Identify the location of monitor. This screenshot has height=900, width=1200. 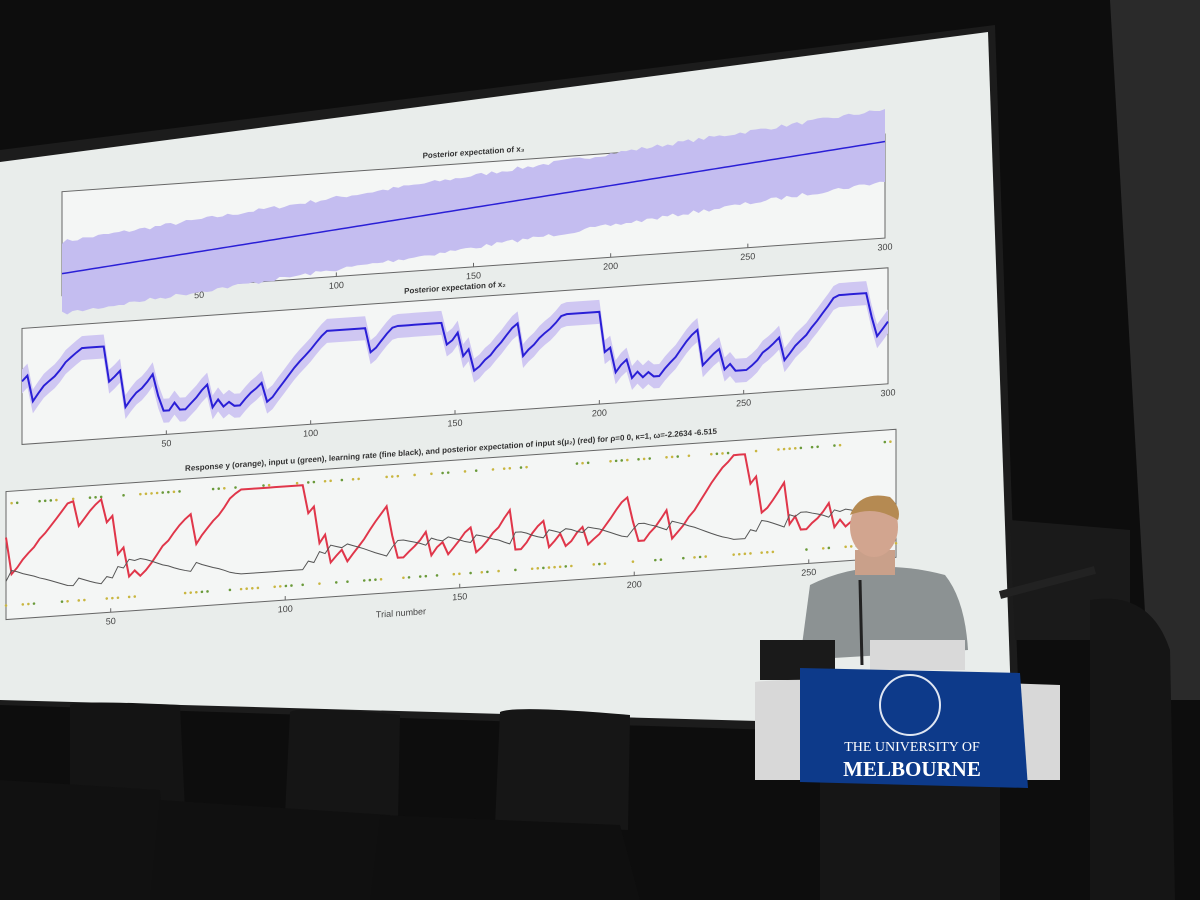
(917, 655).